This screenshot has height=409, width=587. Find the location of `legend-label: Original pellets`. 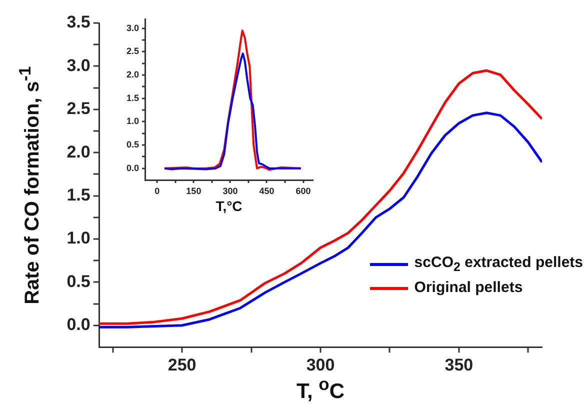

legend-label: Original pellets is located at coordinates (468, 288).